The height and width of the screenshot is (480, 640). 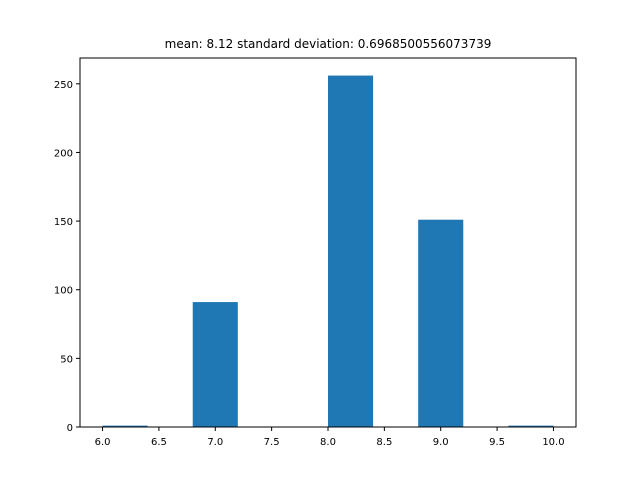 I want to click on x-tick-label: 6.5, so click(x=159, y=442).